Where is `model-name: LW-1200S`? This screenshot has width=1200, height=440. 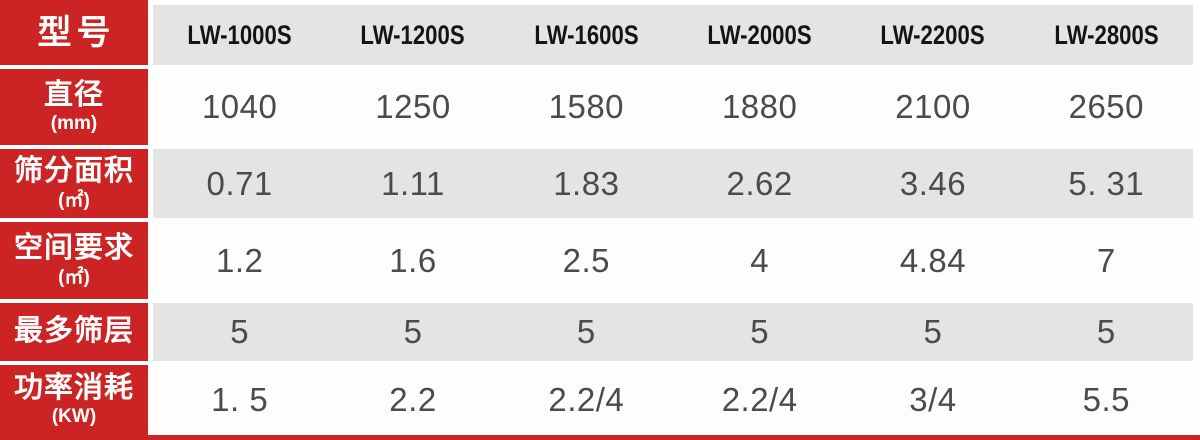 model-name: LW-1200S is located at coordinates (413, 34).